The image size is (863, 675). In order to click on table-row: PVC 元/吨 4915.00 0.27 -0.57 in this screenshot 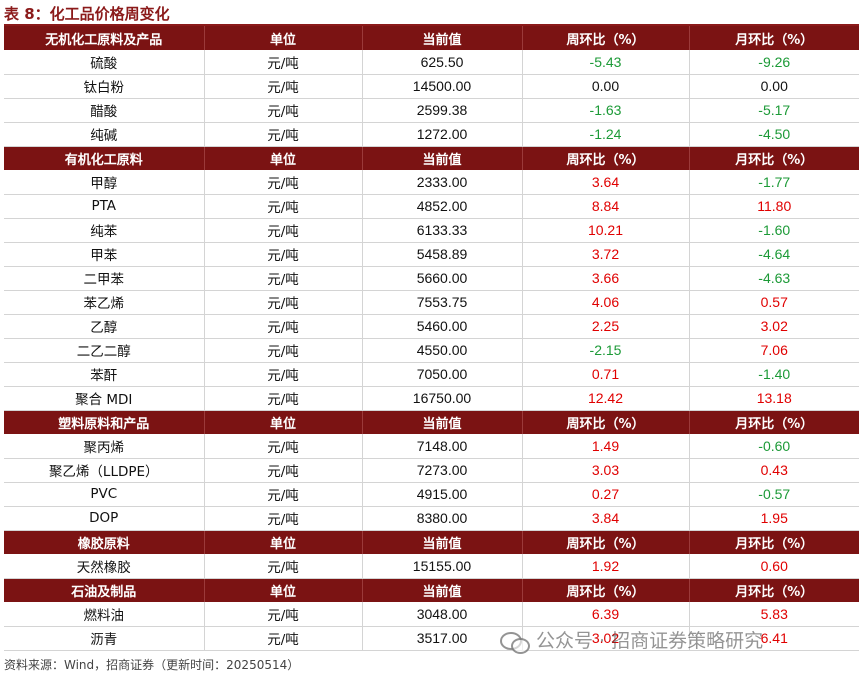, I will do `click(431, 494)`.